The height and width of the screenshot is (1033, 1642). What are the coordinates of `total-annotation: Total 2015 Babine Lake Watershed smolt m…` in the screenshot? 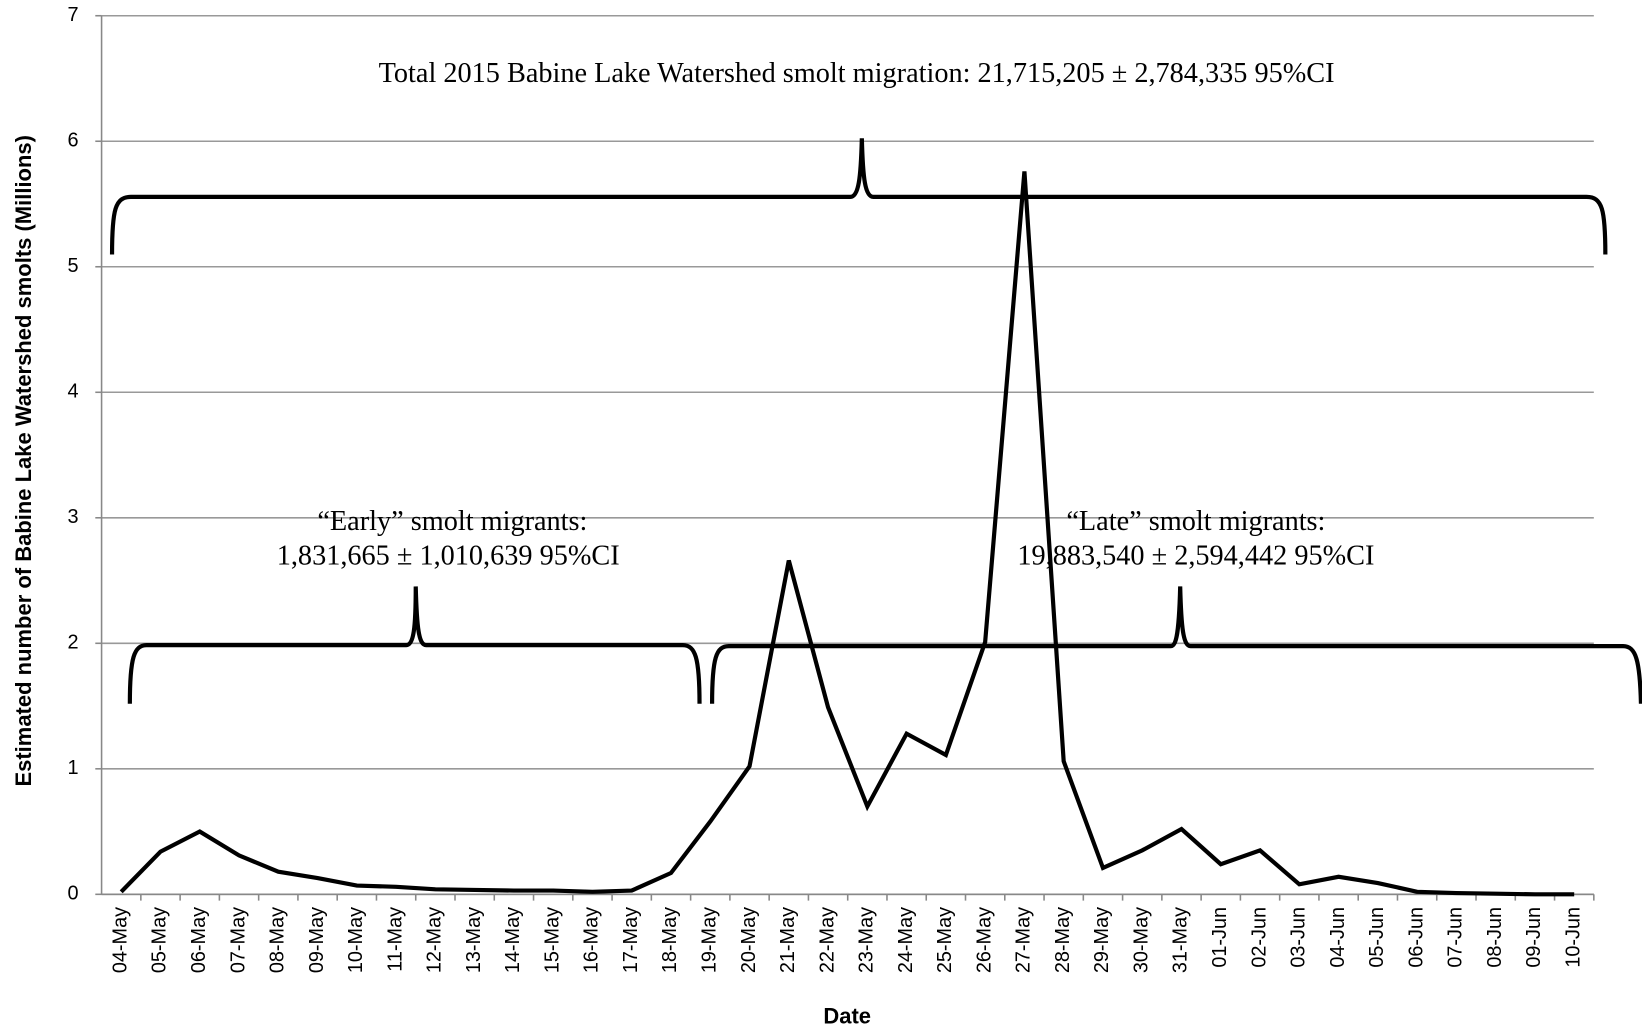 It's located at (857, 73).